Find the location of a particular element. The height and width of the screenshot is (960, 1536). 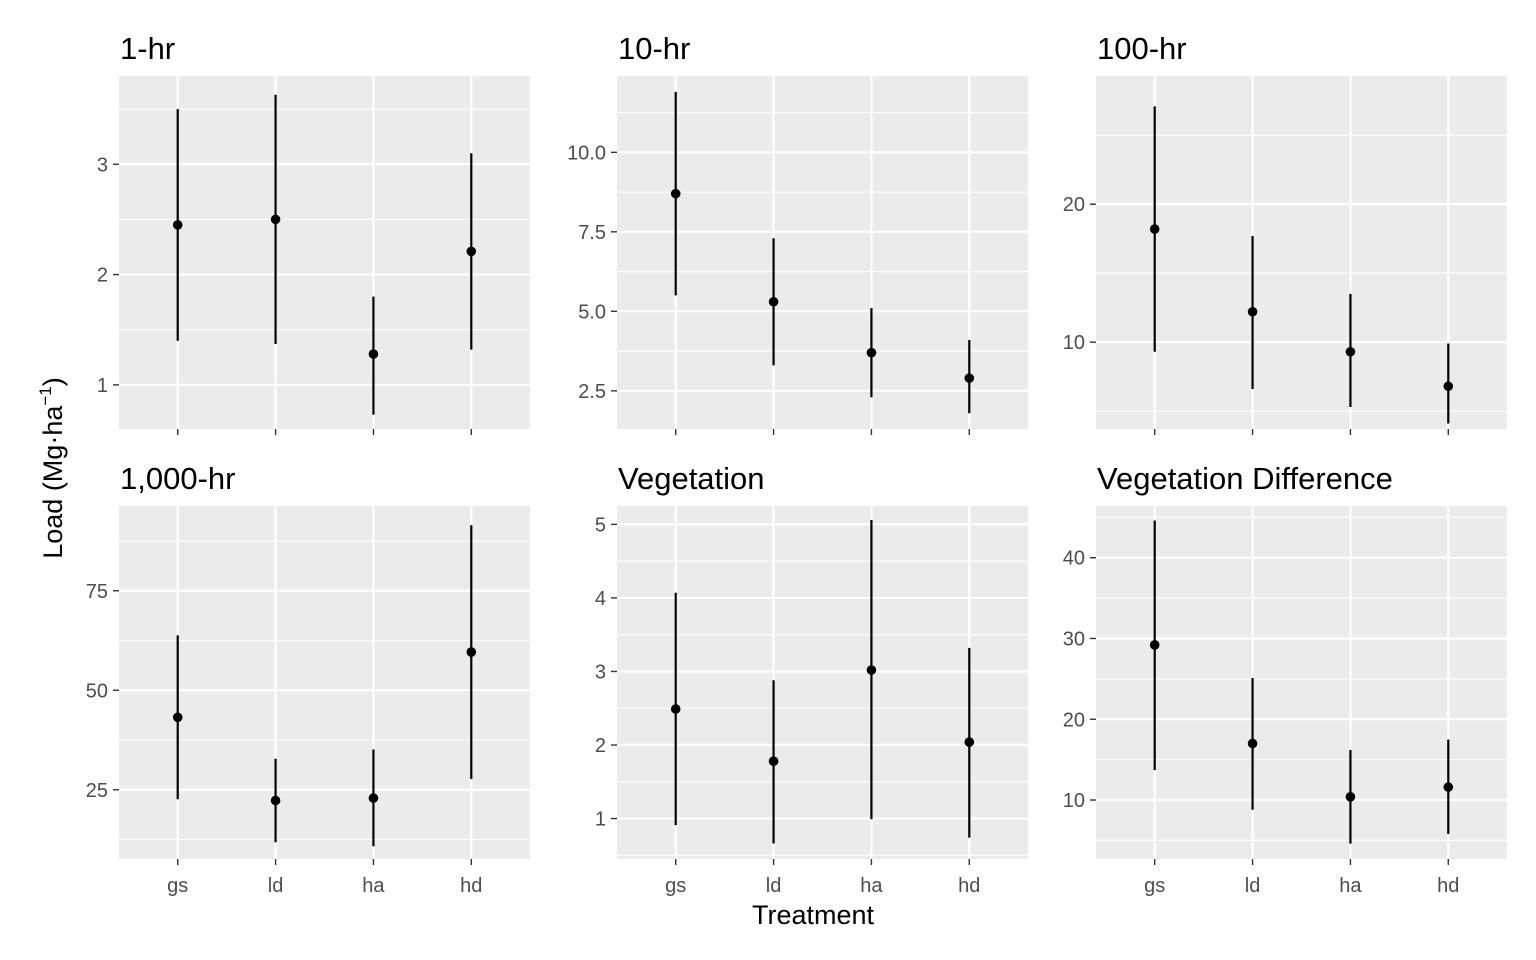

panel-title: Vegetation Difference is located at coordinates (1245, 478).